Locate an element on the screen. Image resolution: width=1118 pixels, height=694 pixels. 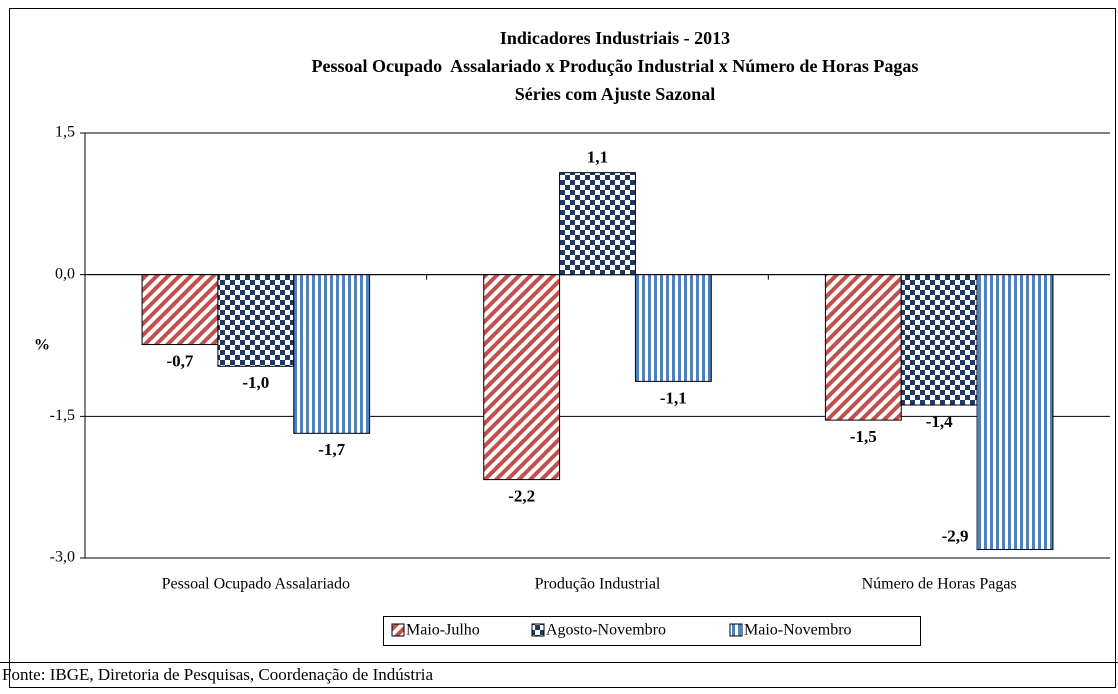
chart-subtitle: Séries com Ajuste Sazonal is located at coordinates (615, 94).